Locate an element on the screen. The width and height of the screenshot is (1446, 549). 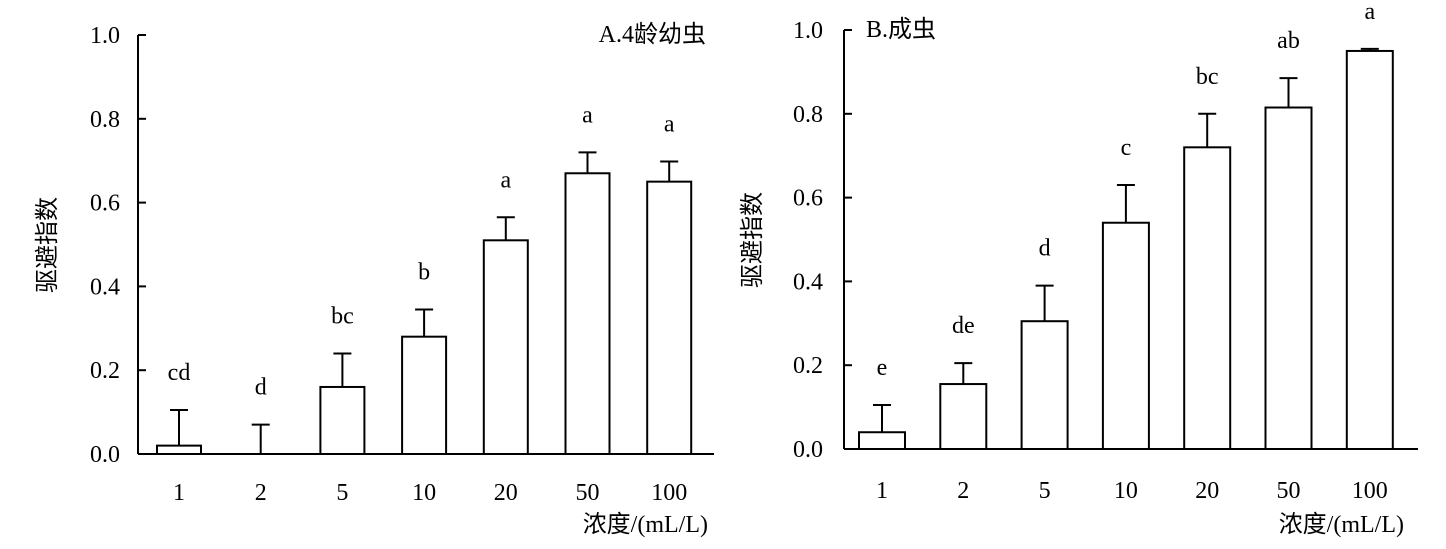
significance-letter: ab is located at coordinates (1288, 41).